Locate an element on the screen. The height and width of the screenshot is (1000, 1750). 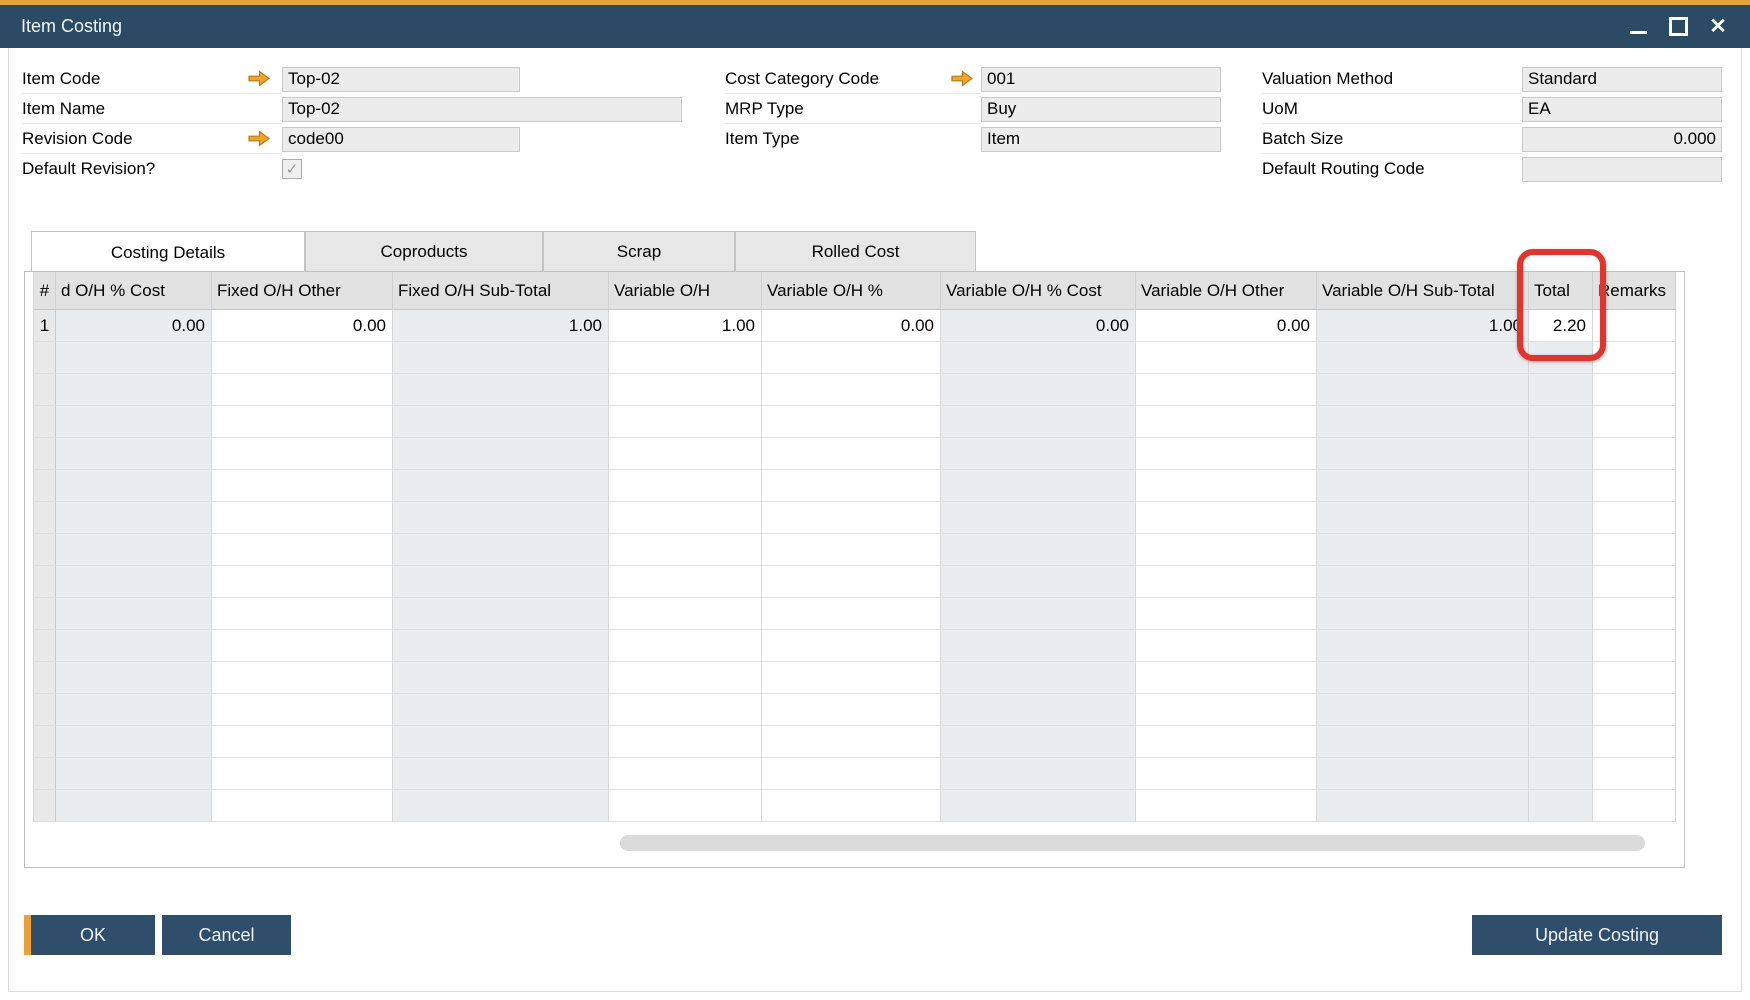
tab-costing-details: Costing Details is located at coordinates (168, 252).